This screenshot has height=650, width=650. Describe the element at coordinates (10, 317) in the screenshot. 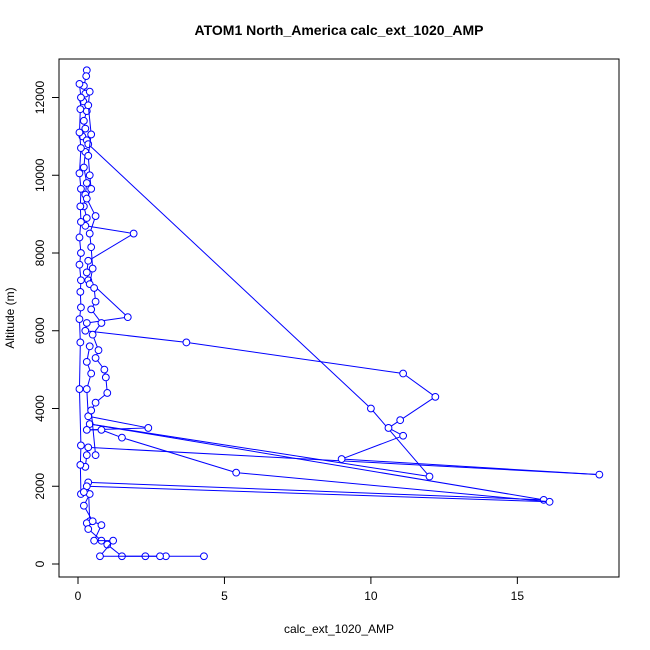

I see `y-axis-label: Altitude (m)` at that location.